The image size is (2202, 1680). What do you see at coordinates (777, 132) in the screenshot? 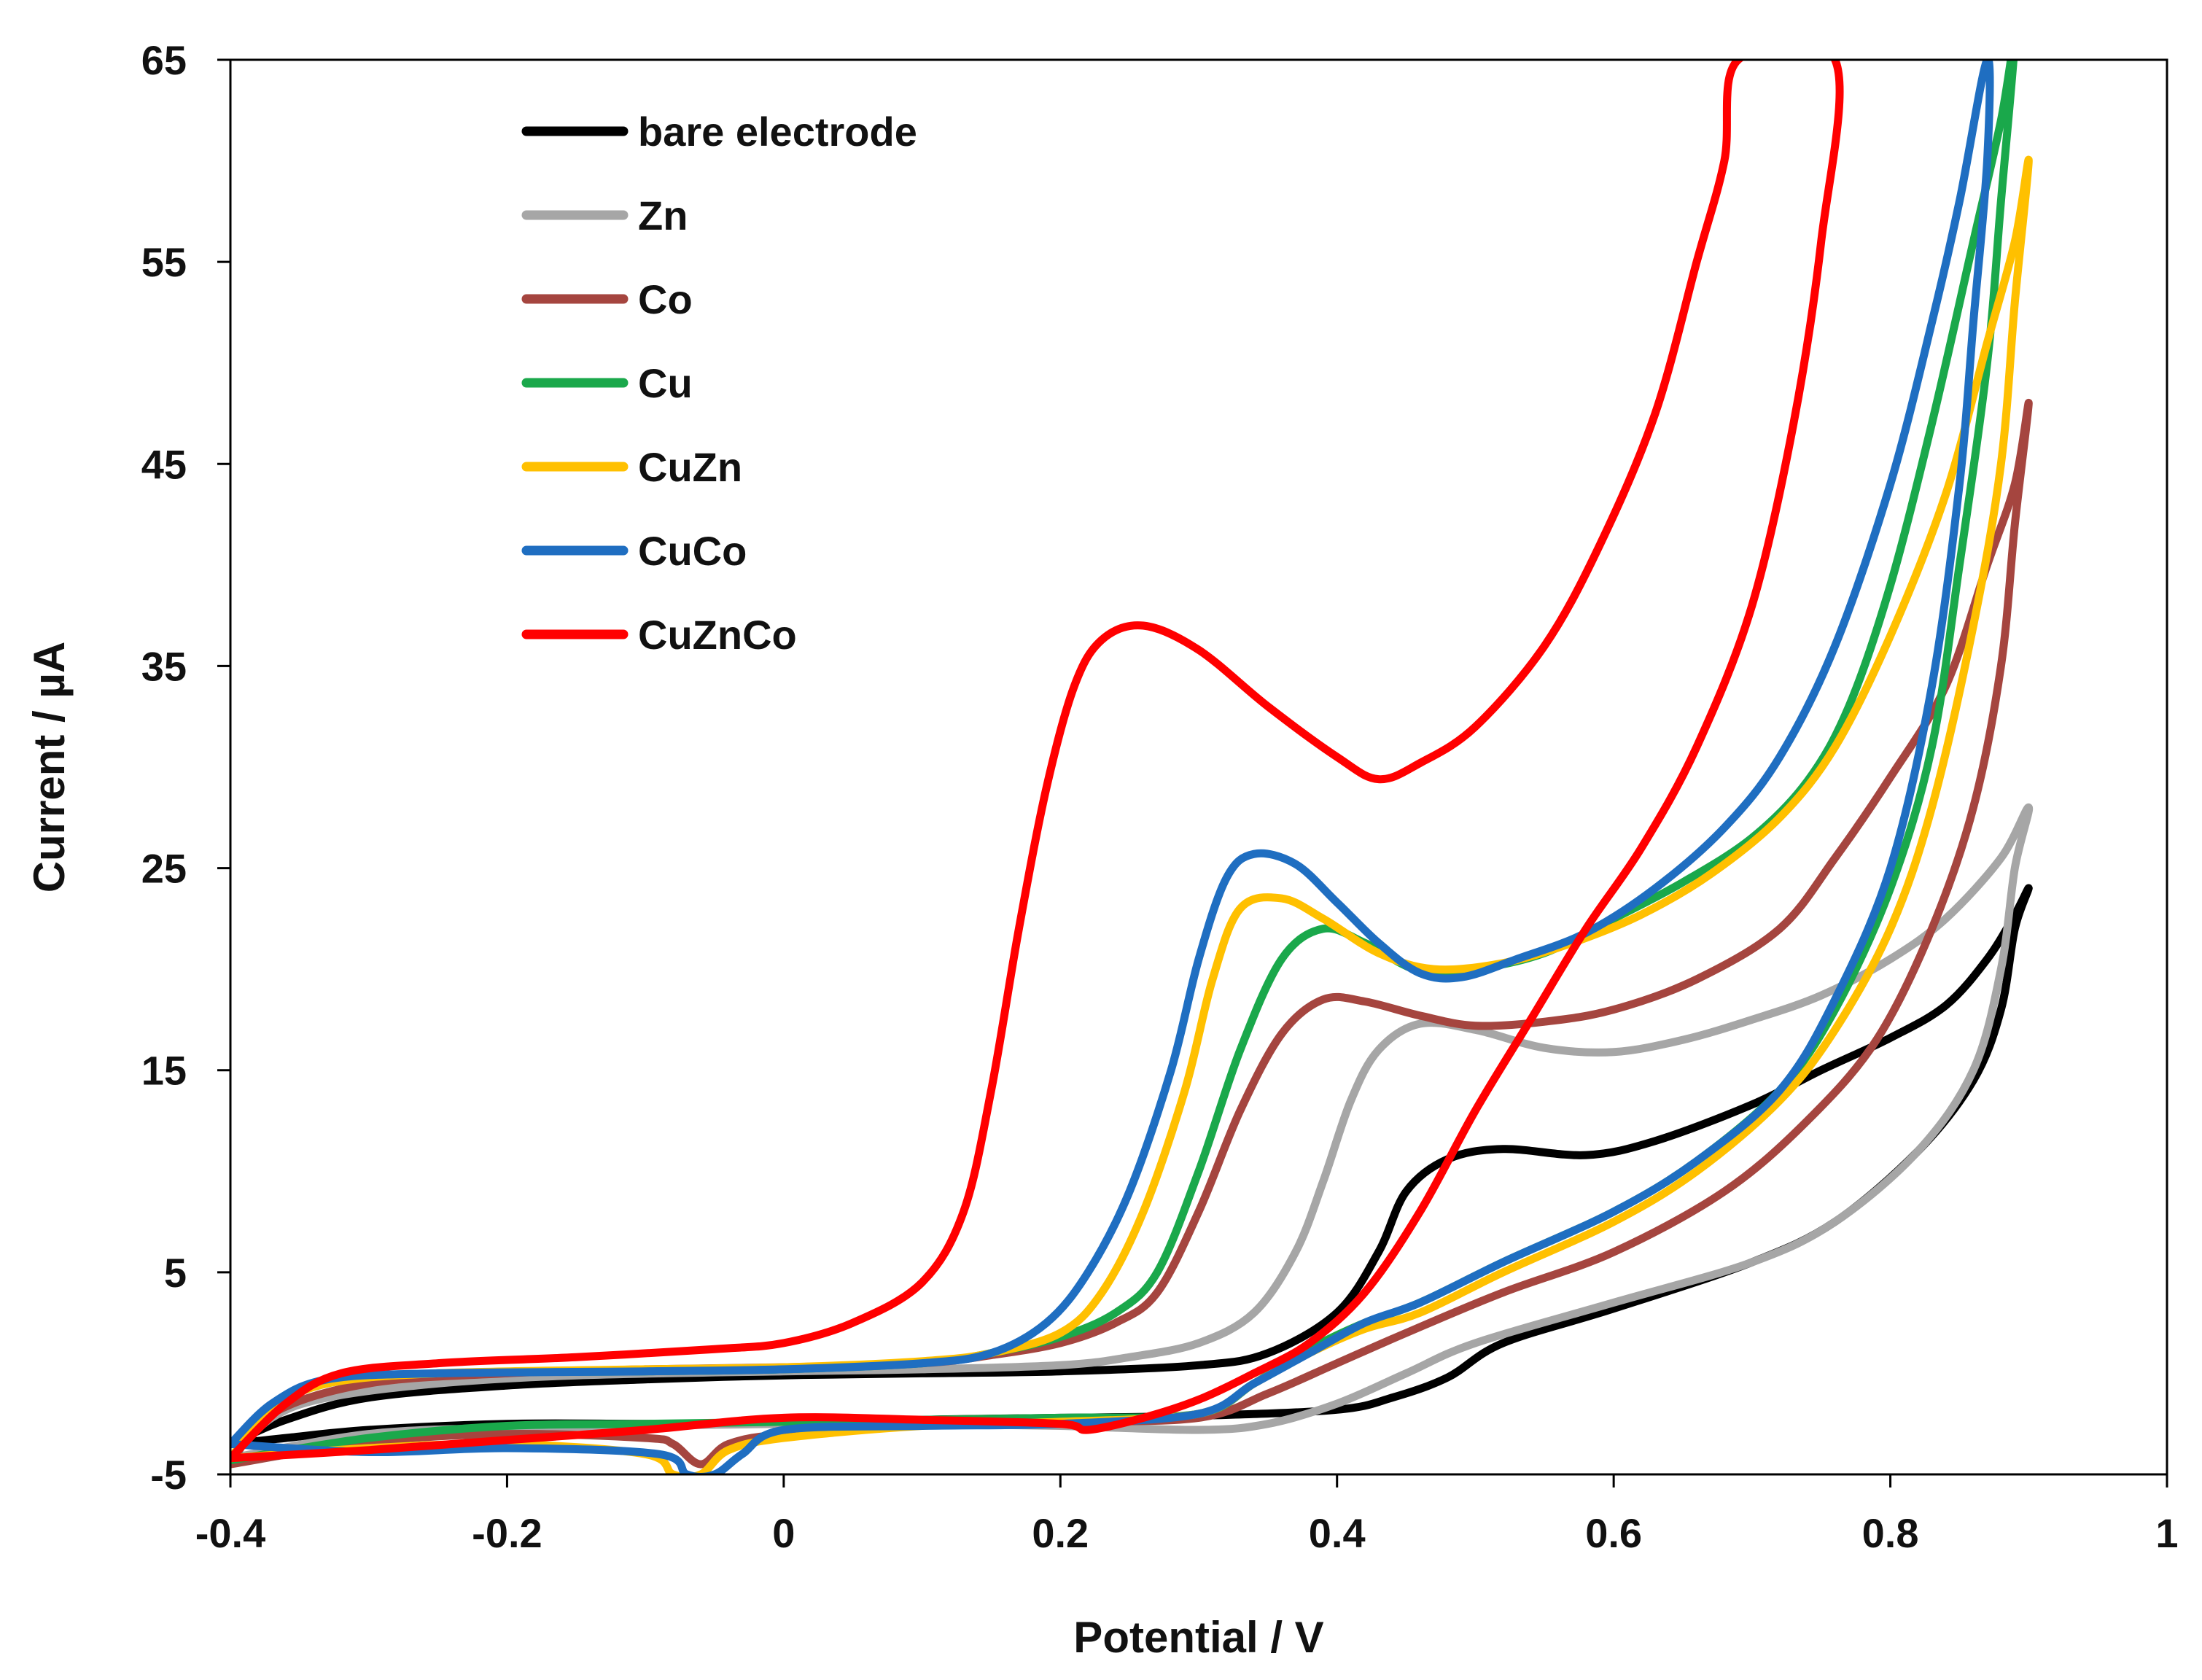
I see `legend-label-bare-electrode: bare electrode` at bounding box center [777, 132].